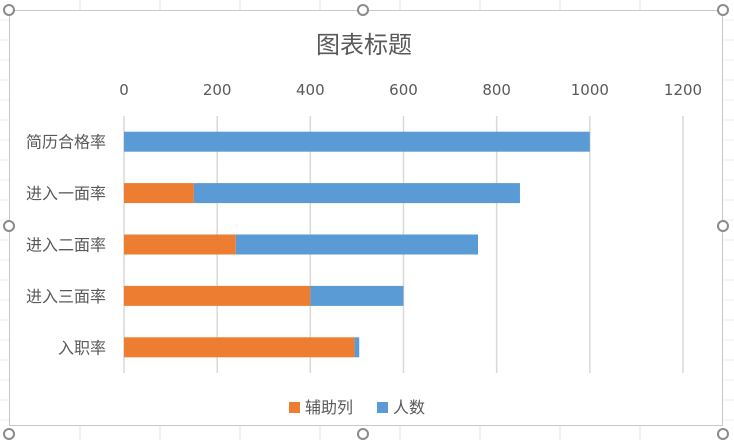 This screenshot has height=445, width=734. I want to click on resize-handle-middle-left, so click(9, 226).